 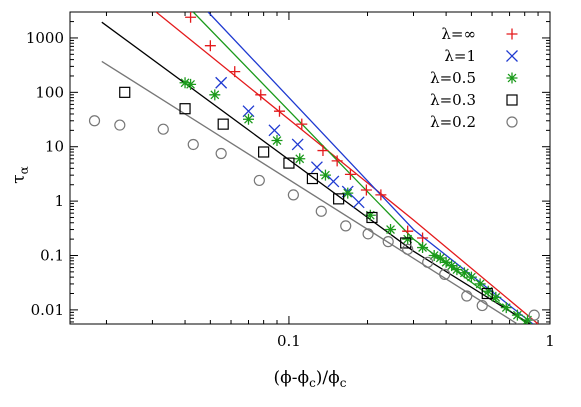 I want to click on legend: λ=∞ λ=1 λ=0.5 λ=0.3 λ=0.2, so click(x=474, y=78).